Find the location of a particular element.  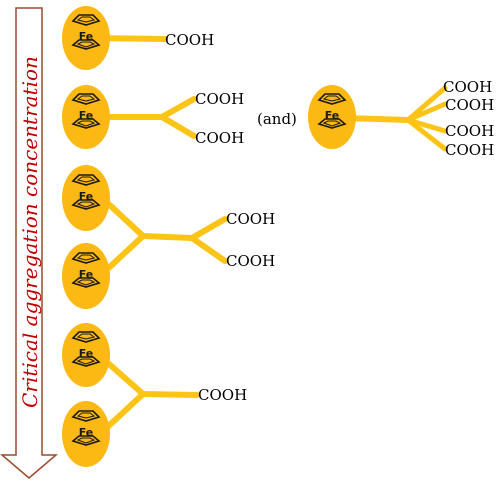

row-2-molecule-b: Fe COOH COOH COOH COOH is located at coordinates (401, 118).